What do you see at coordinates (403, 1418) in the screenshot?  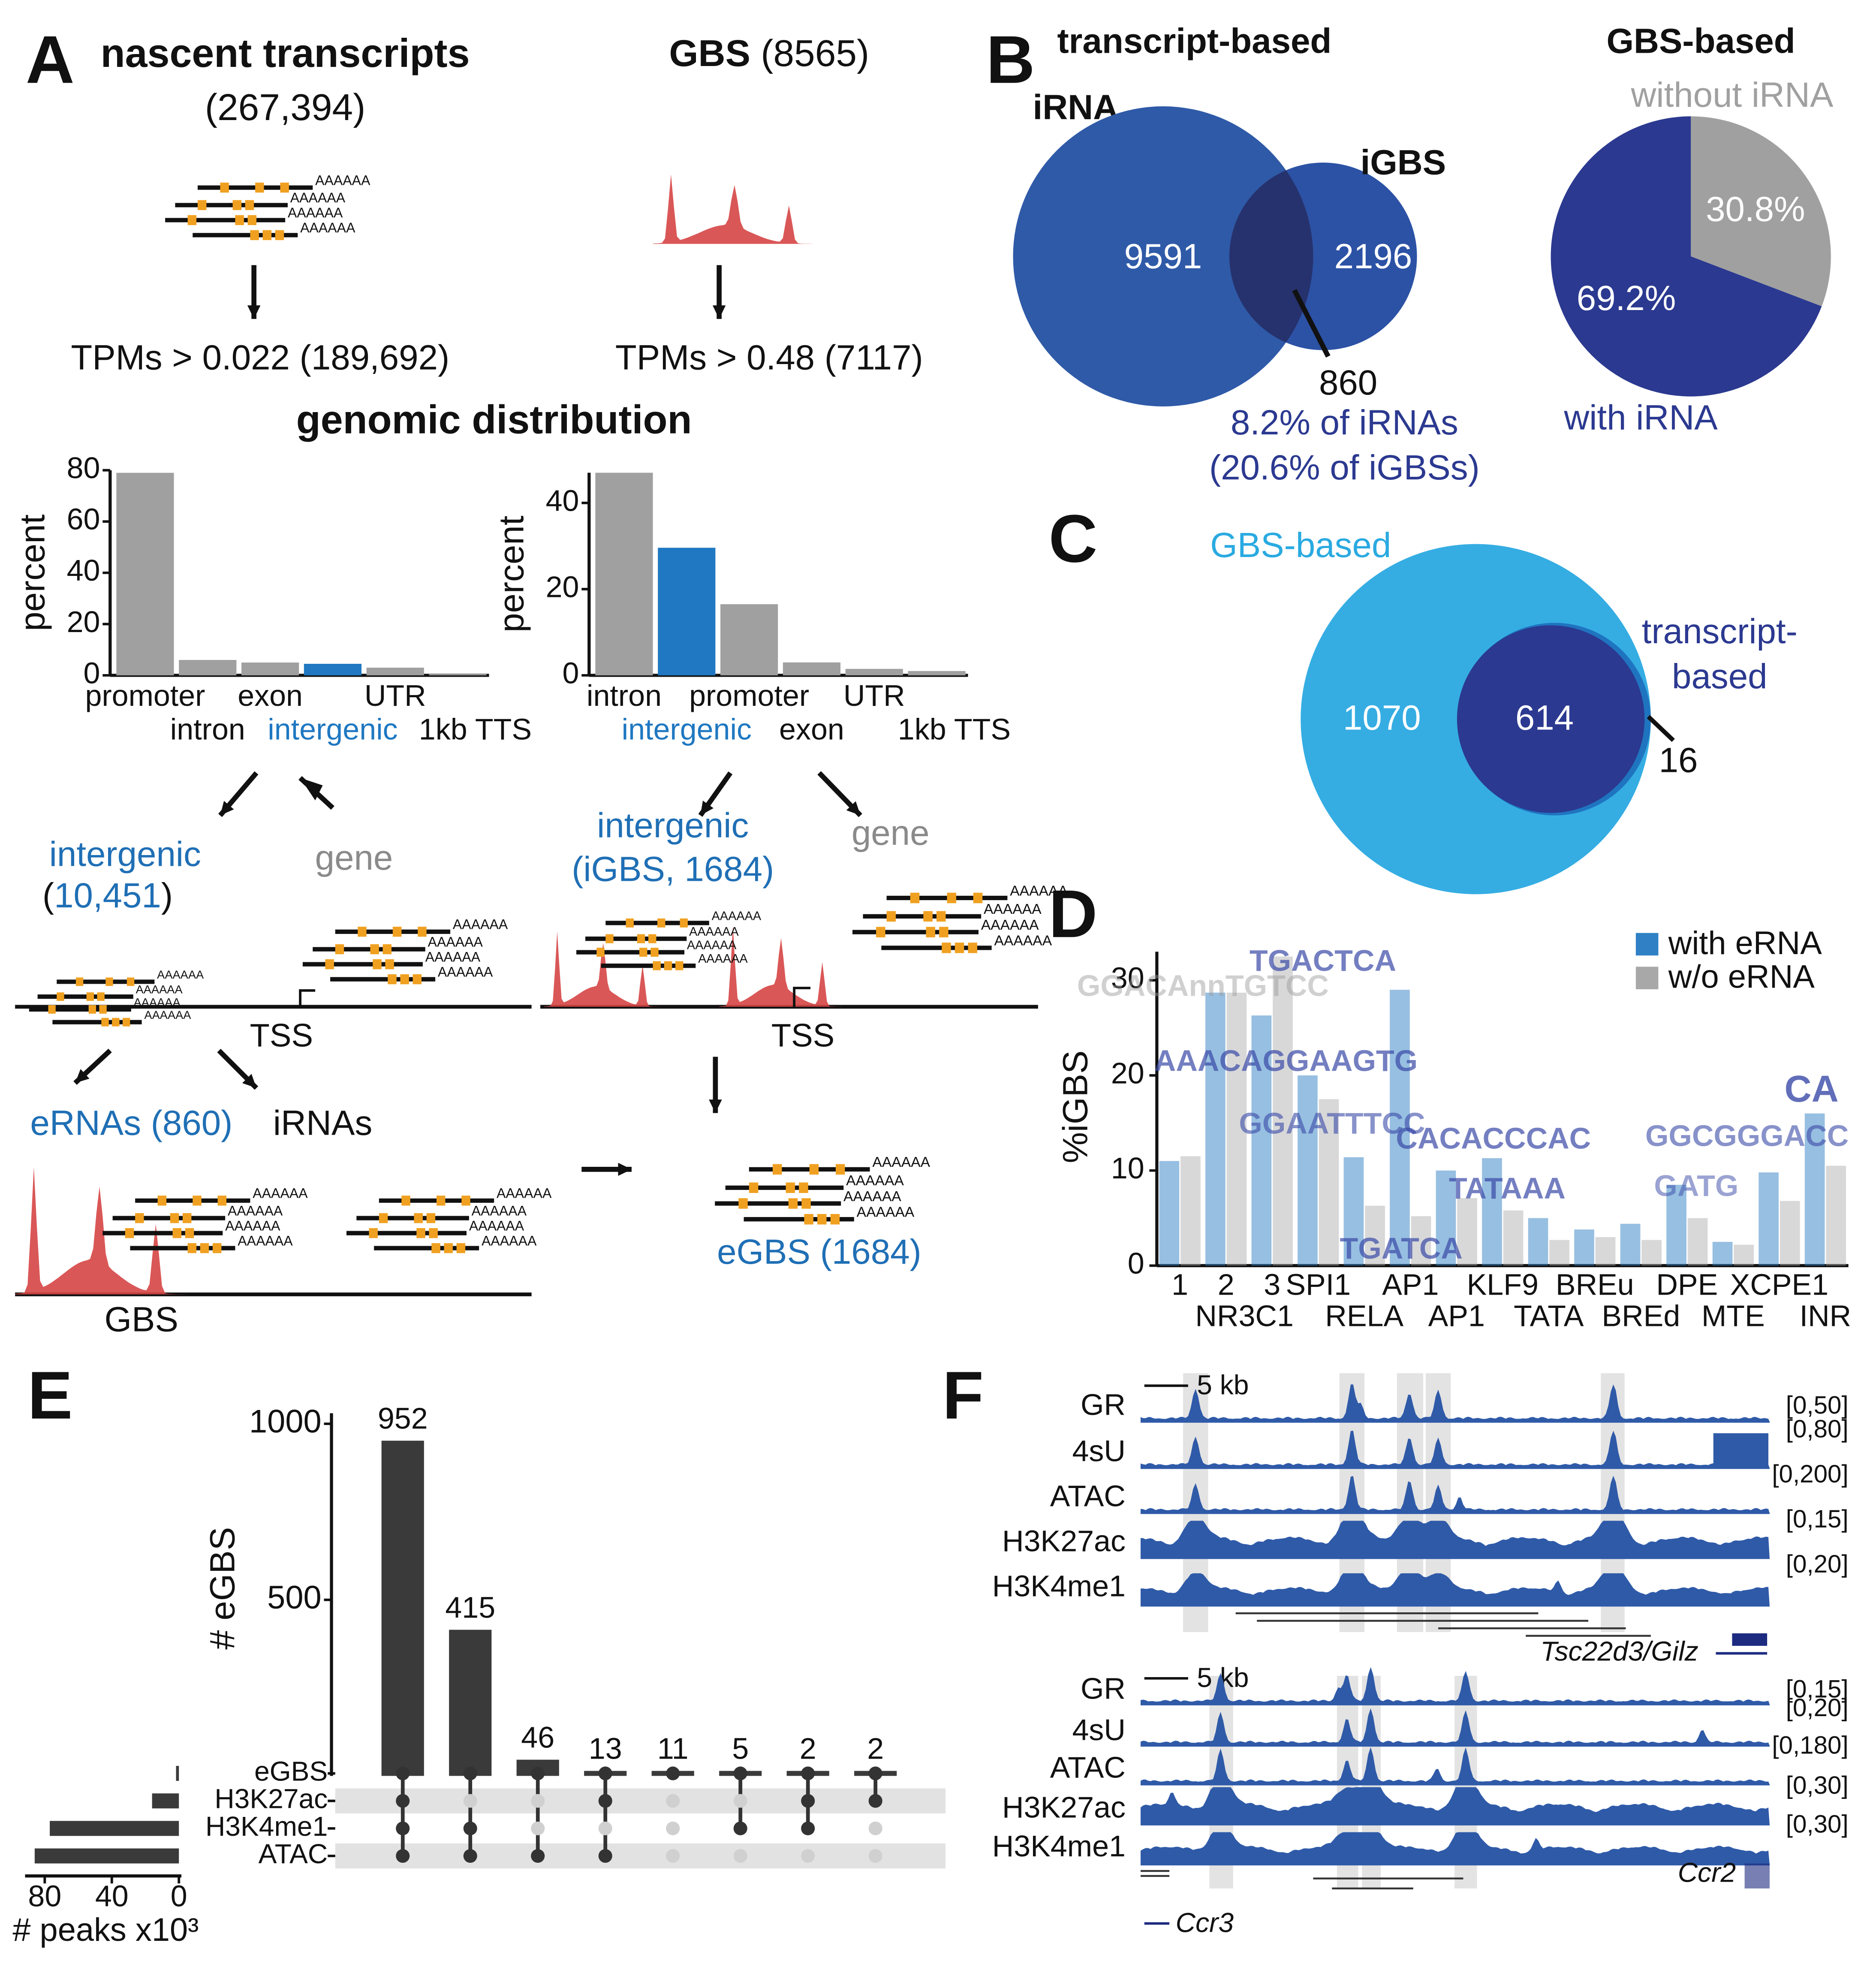 I see `data-label: 952` at bounding box center [403, 1418].